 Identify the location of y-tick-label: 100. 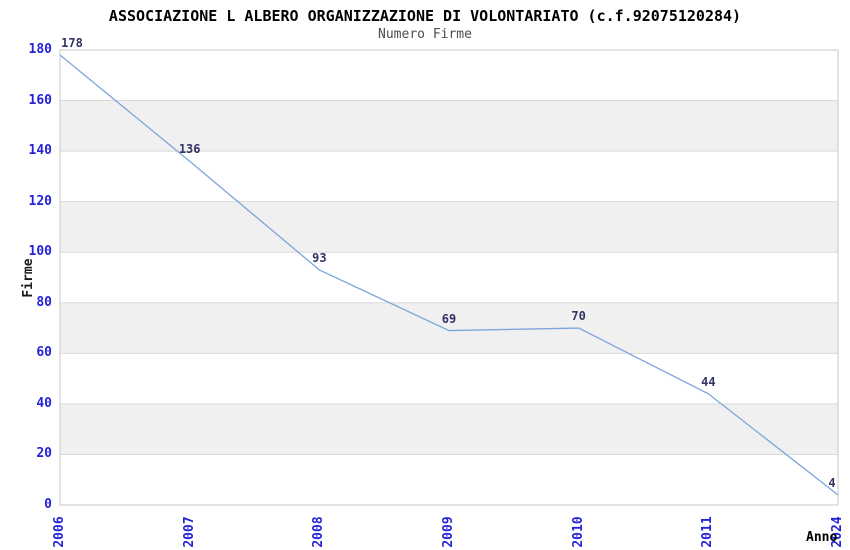
(40, 252).